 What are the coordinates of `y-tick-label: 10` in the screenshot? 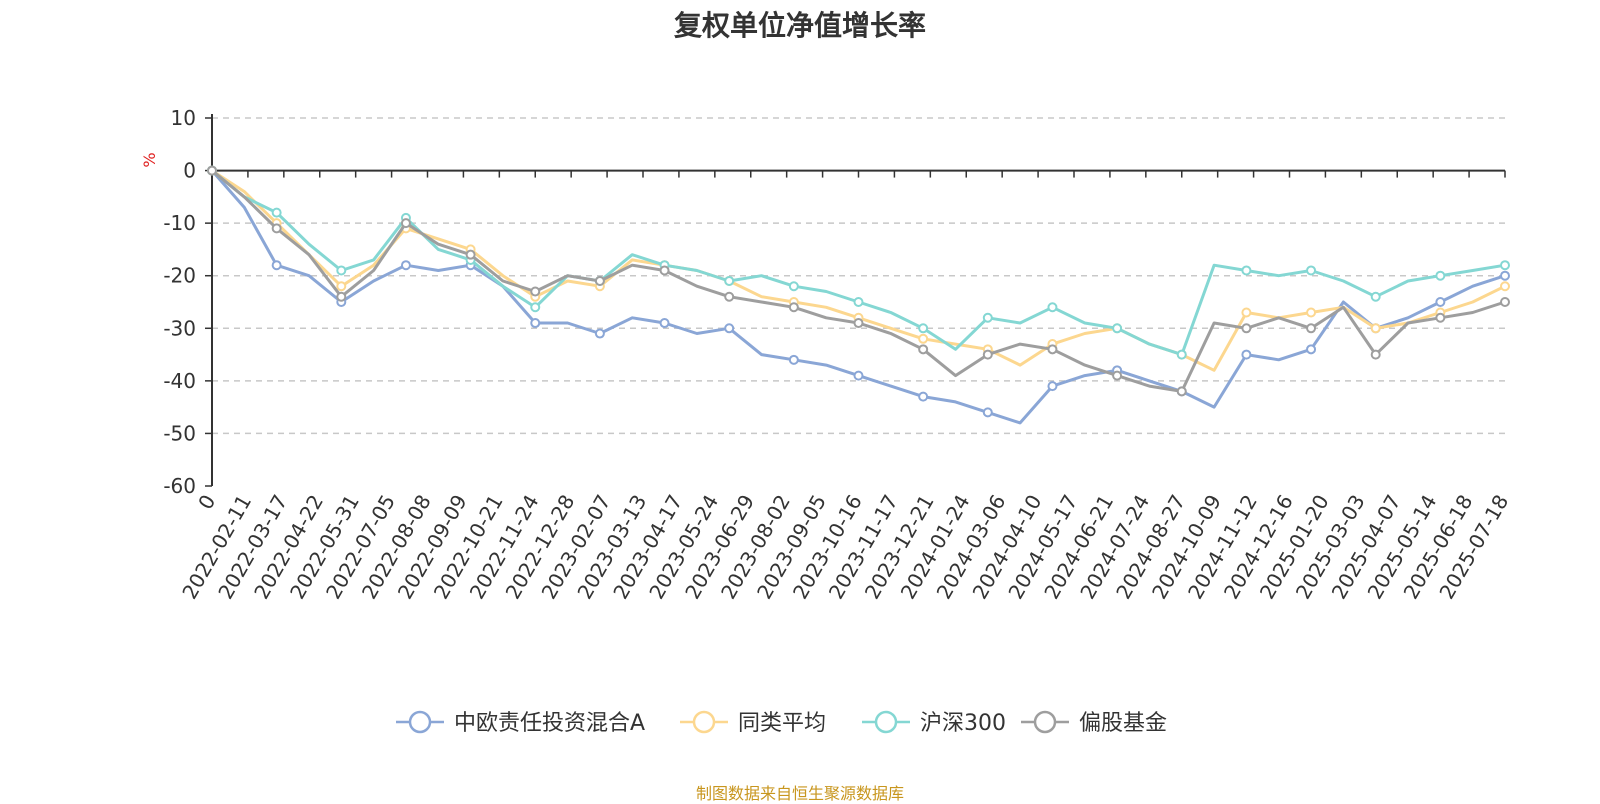 It's located at (183, 118).